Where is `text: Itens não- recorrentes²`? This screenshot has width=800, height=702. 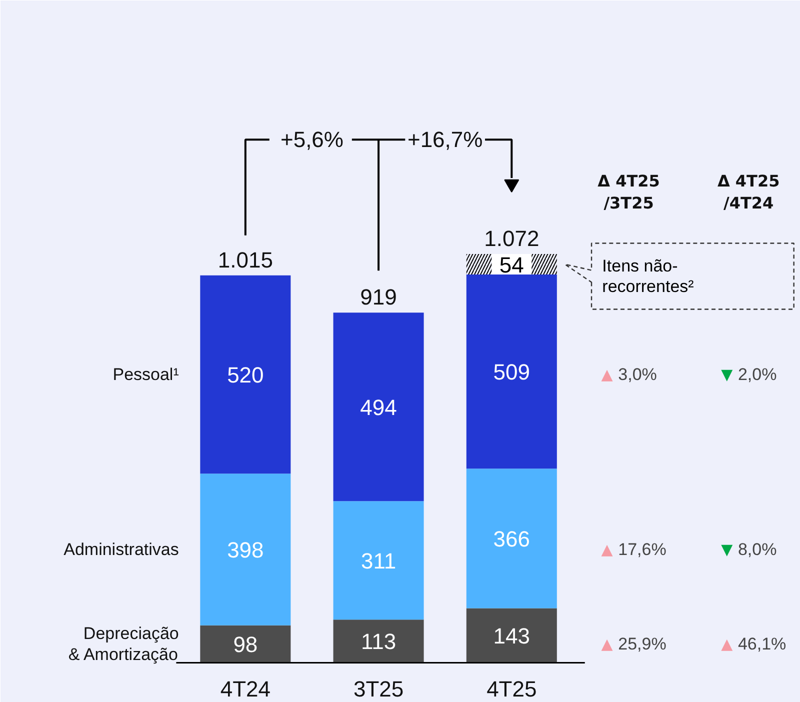
text: Itens não- recorrentes² is located at coordinates (648, 276).